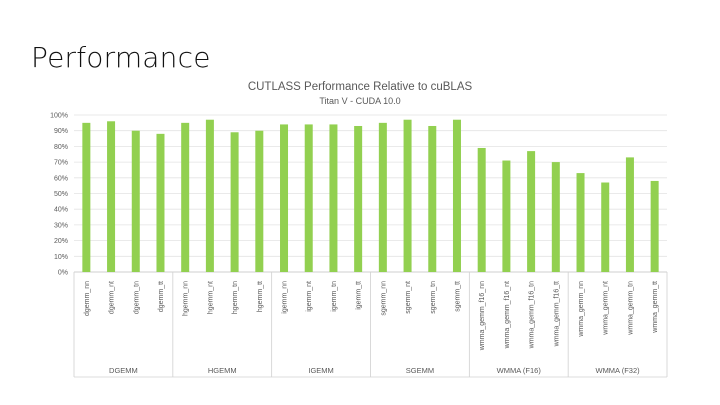 The image size is (720, 405). What do you see at coordinates (61, 178) in the screenshot?
I see `y-tick-label: 60%` at bounding box center [61, 178].